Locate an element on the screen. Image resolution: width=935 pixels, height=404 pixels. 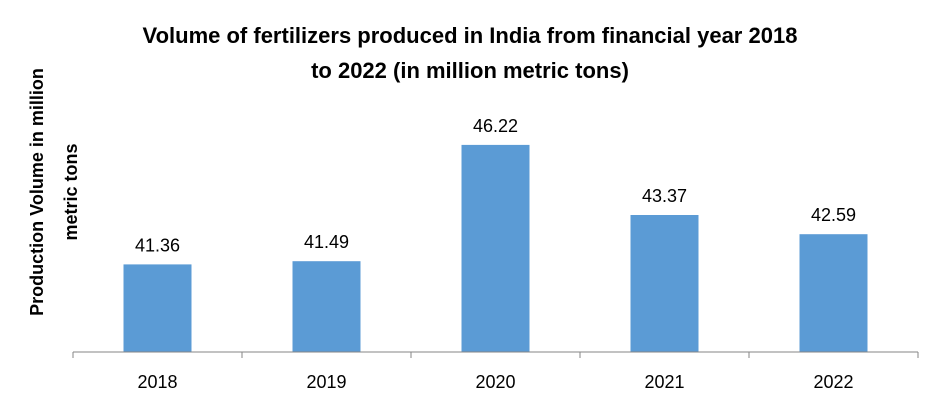
bar-2022 is located at coordinates (833, 293).